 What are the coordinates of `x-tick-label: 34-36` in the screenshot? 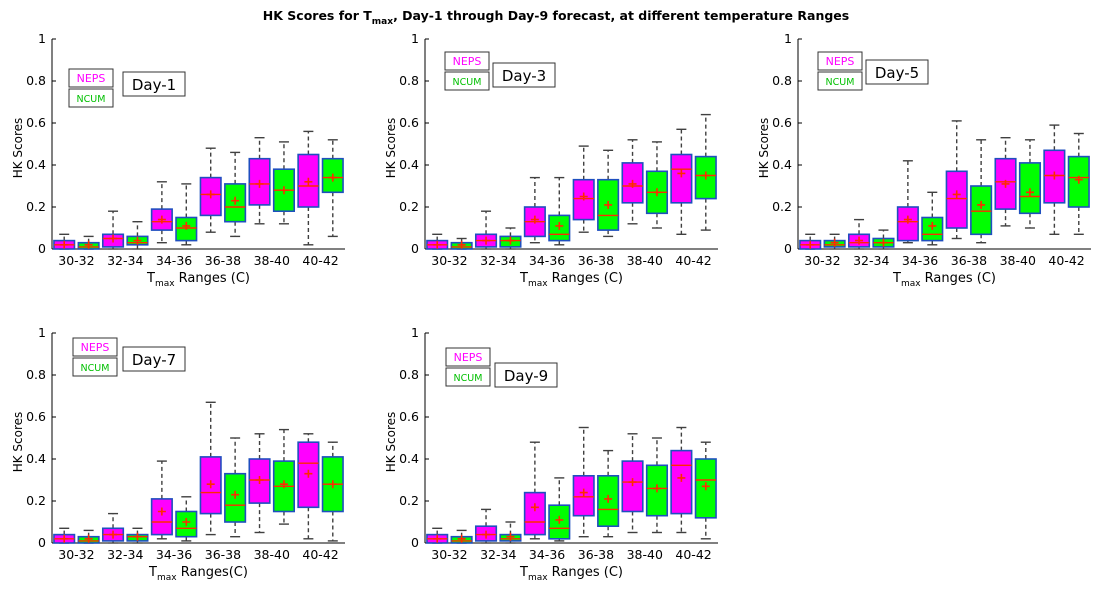 It's located at (920, 260).